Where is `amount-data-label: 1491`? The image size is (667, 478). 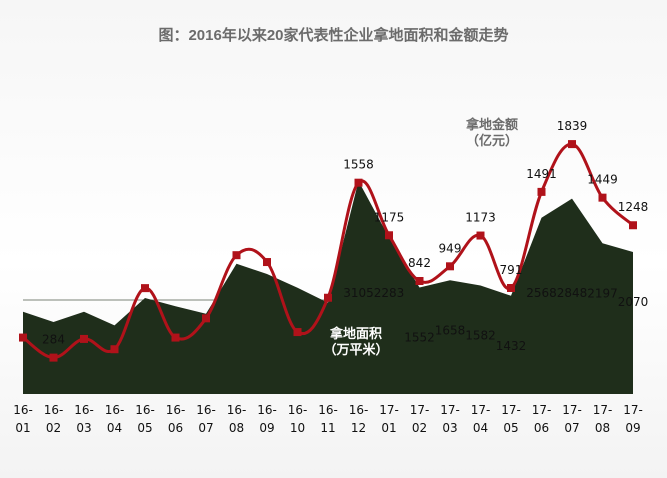 amount-data-label: 1491 is located at coordinates (541, 174).